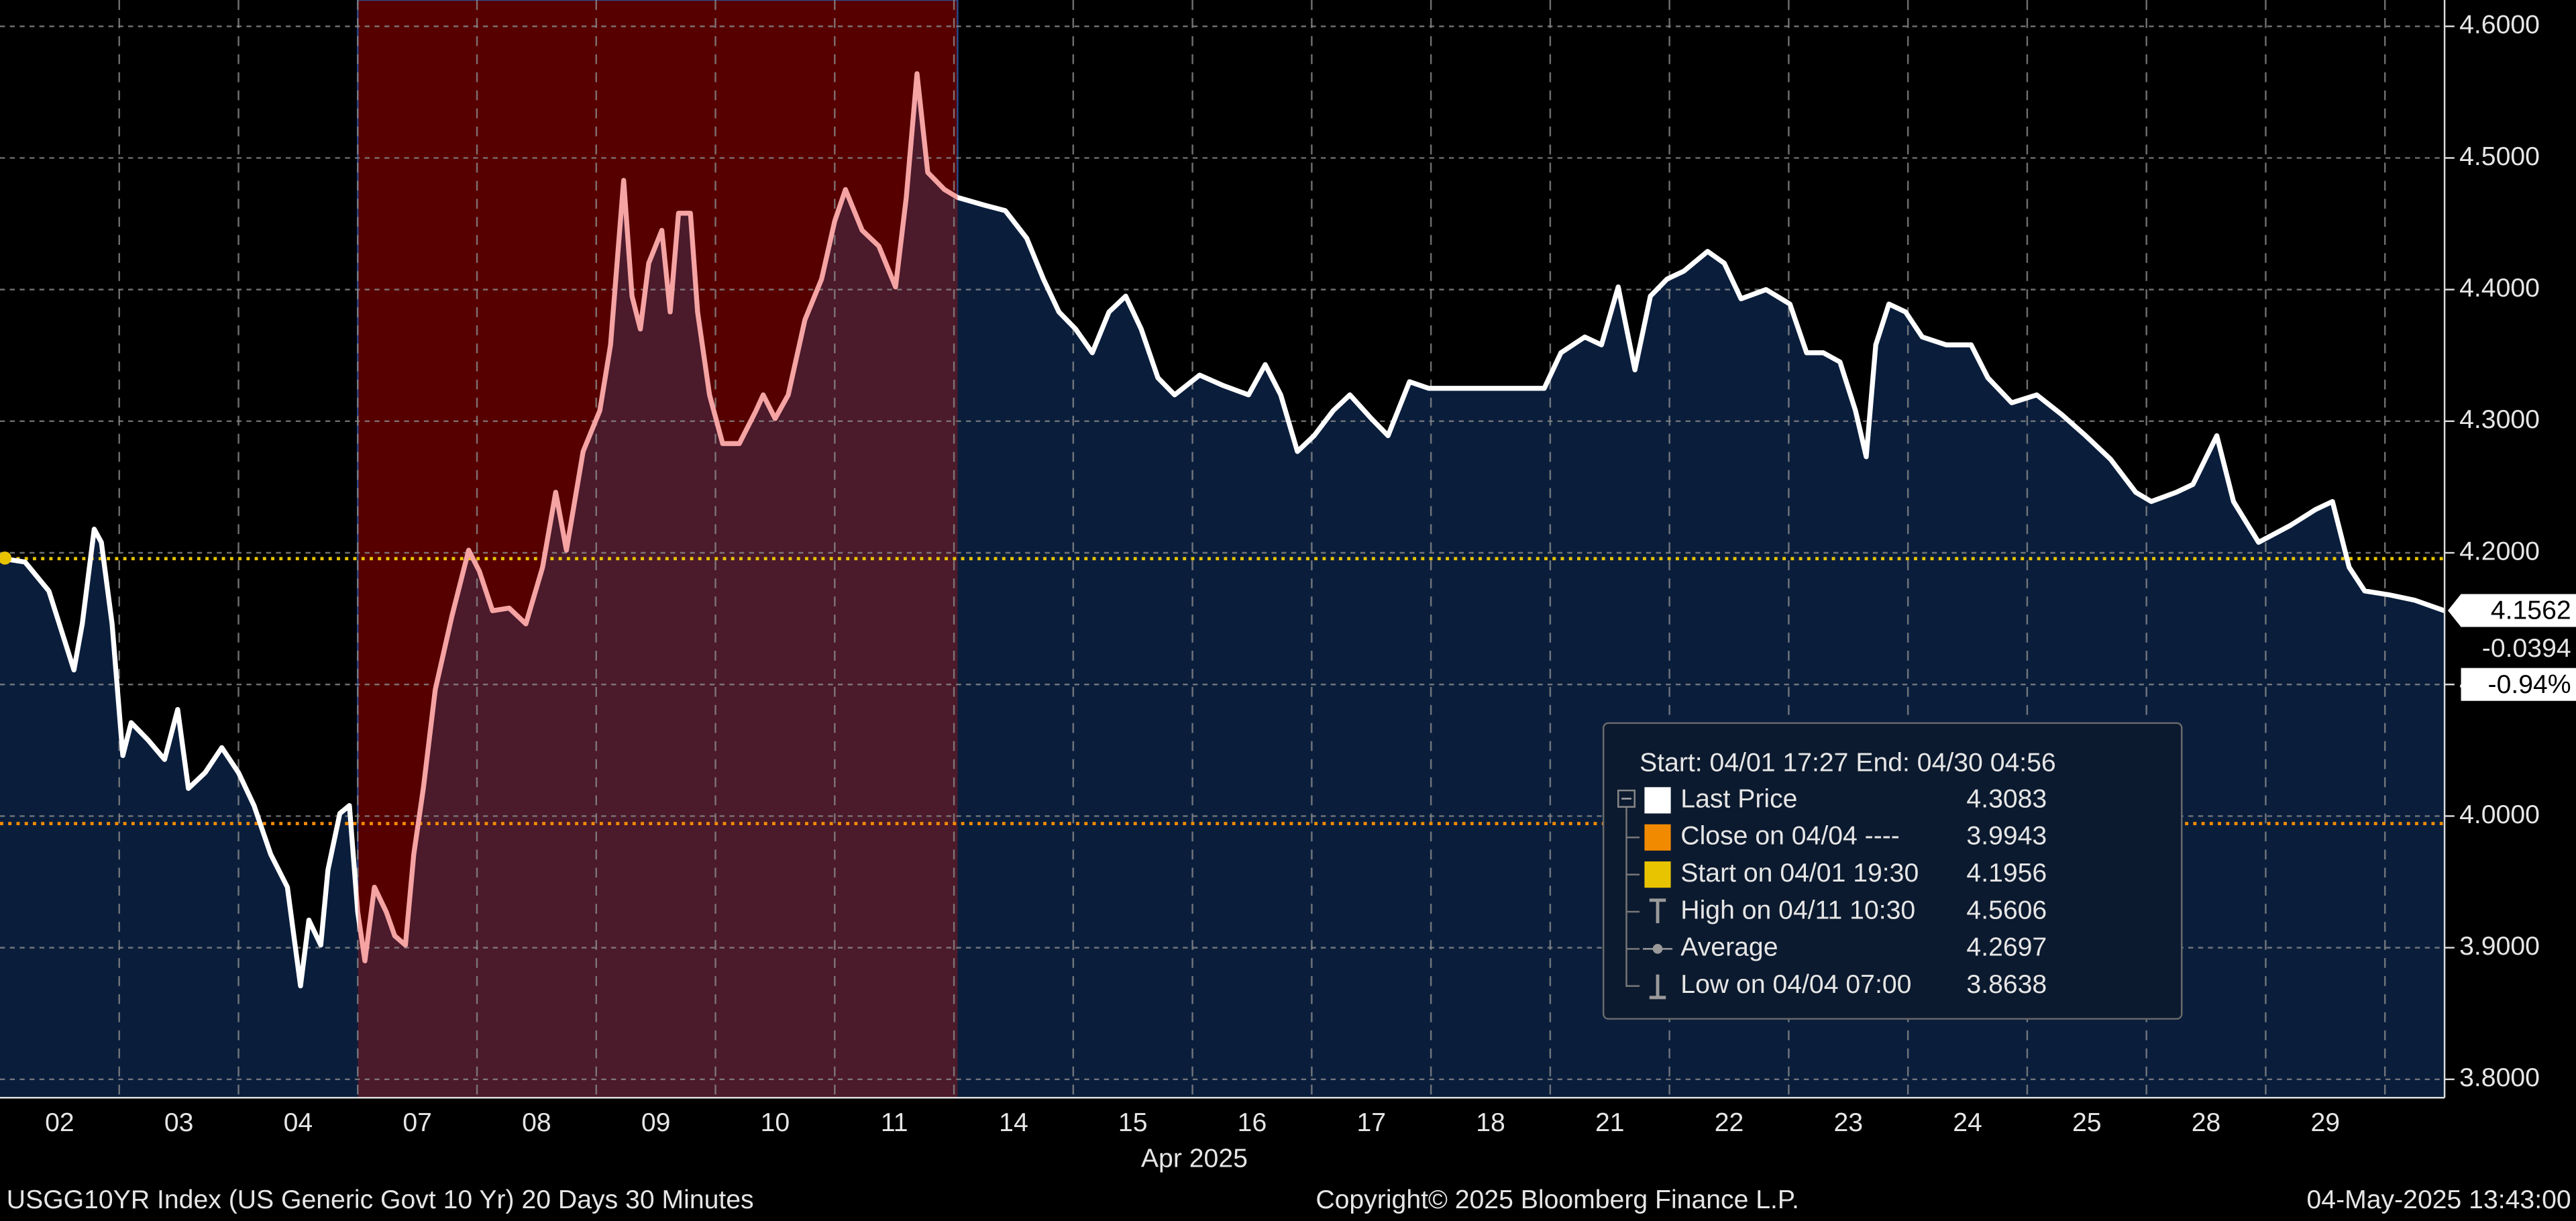 The width and height of the screenshot is (2576, 1221). What do you see at coordinates (2499, 25) in the screenshot?
I see `y-tick-label: 4.6000` at bounding box center [2499, 25].